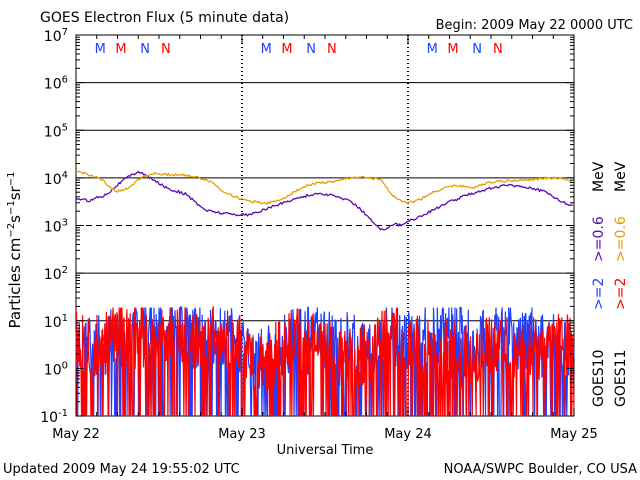 The width and height of the screenshot is (640, 480). I want to click on legend-goes10: GOES10, so click(599, 378).